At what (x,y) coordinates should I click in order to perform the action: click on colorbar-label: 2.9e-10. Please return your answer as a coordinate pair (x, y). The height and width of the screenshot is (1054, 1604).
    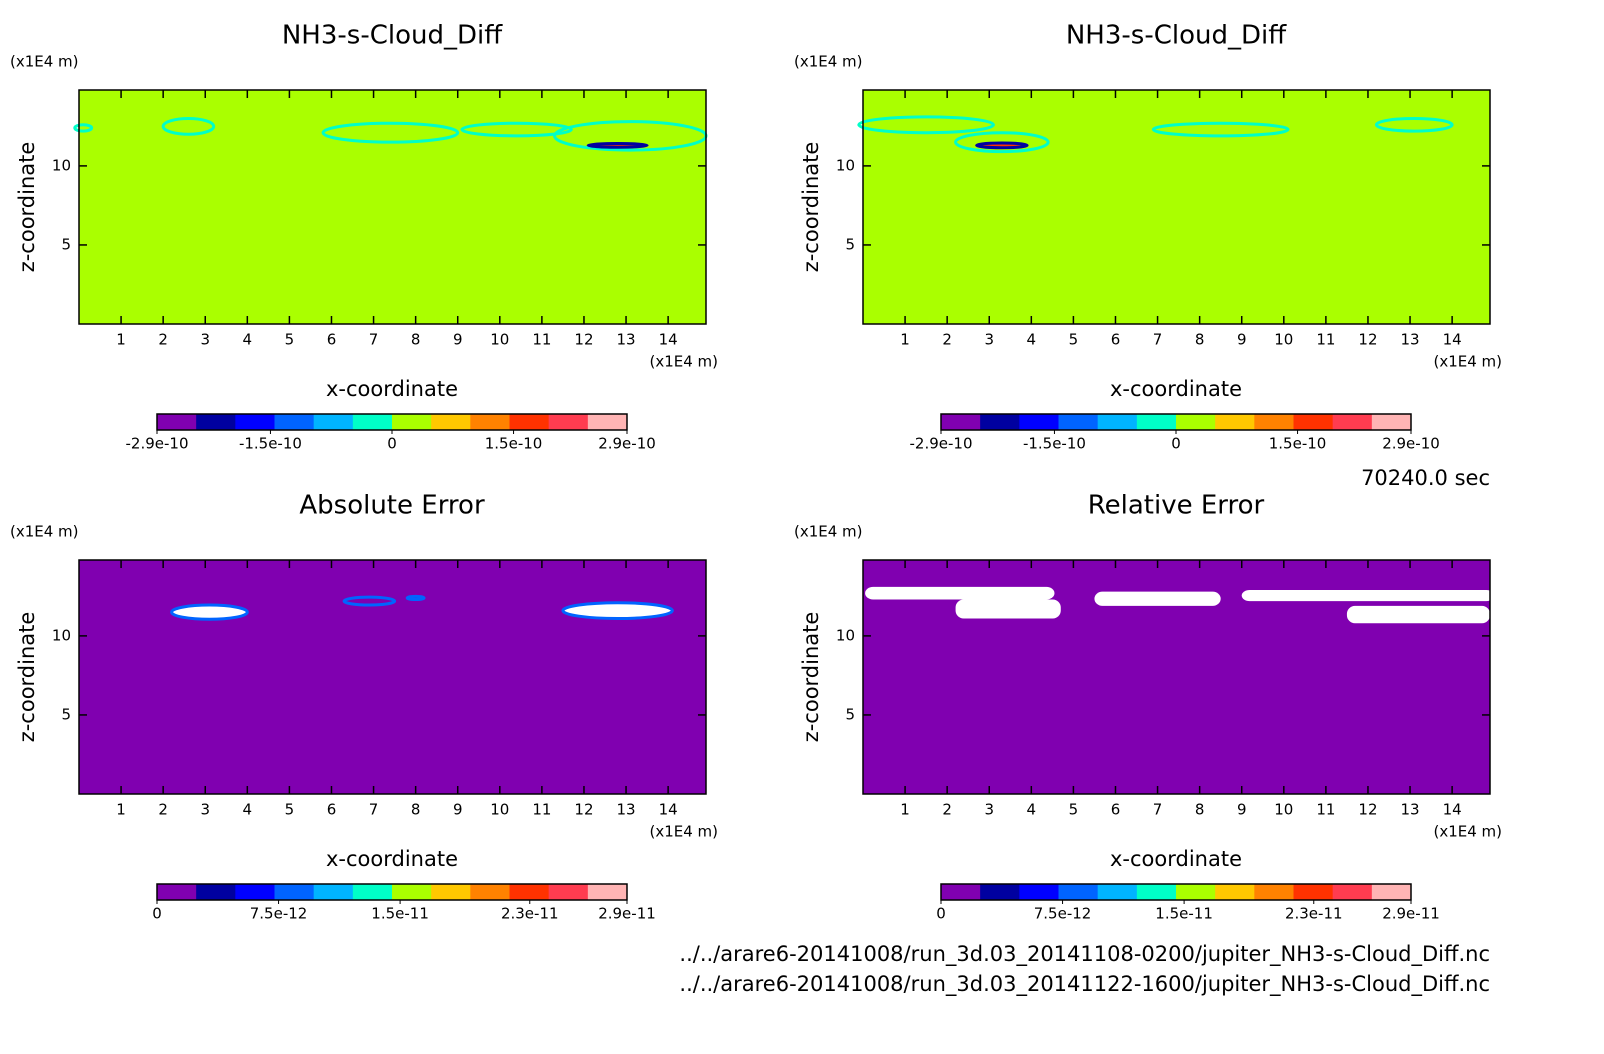
    Looking at the image, I should click on (627, 444).